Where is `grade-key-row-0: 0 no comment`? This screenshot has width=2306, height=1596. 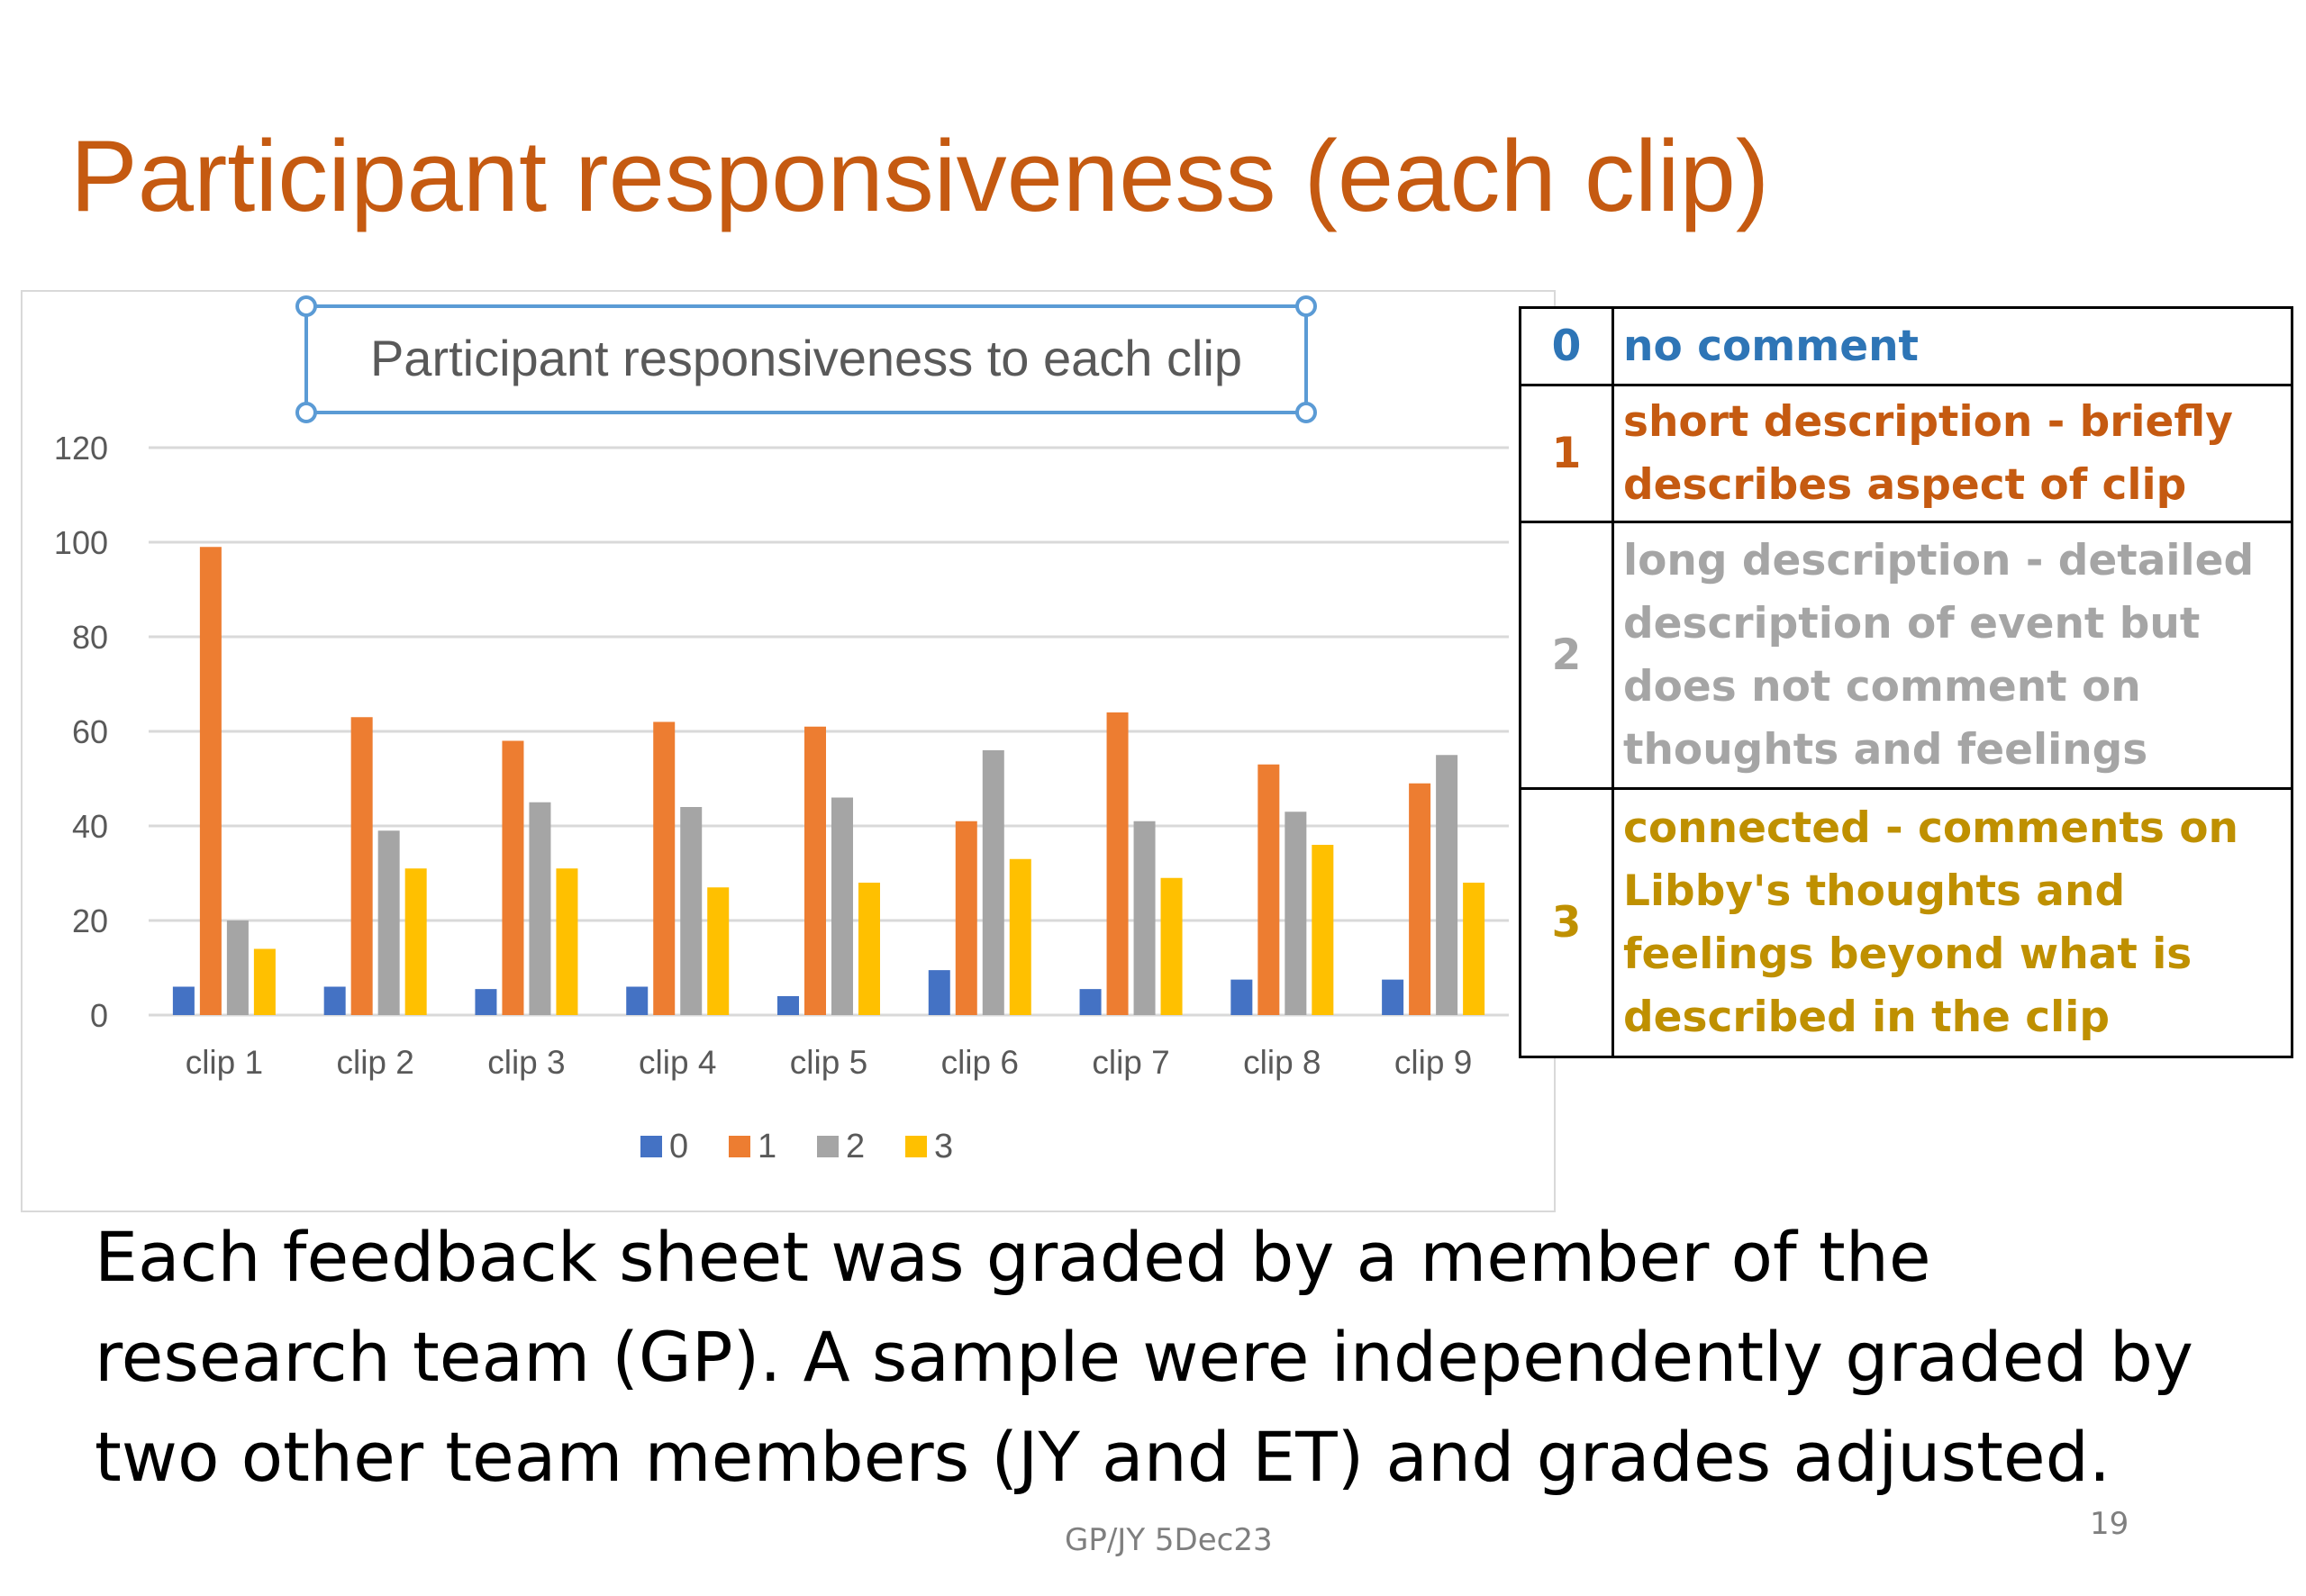
grade-key-row-0: 0 no comment is located at coordinates (1906, 346).